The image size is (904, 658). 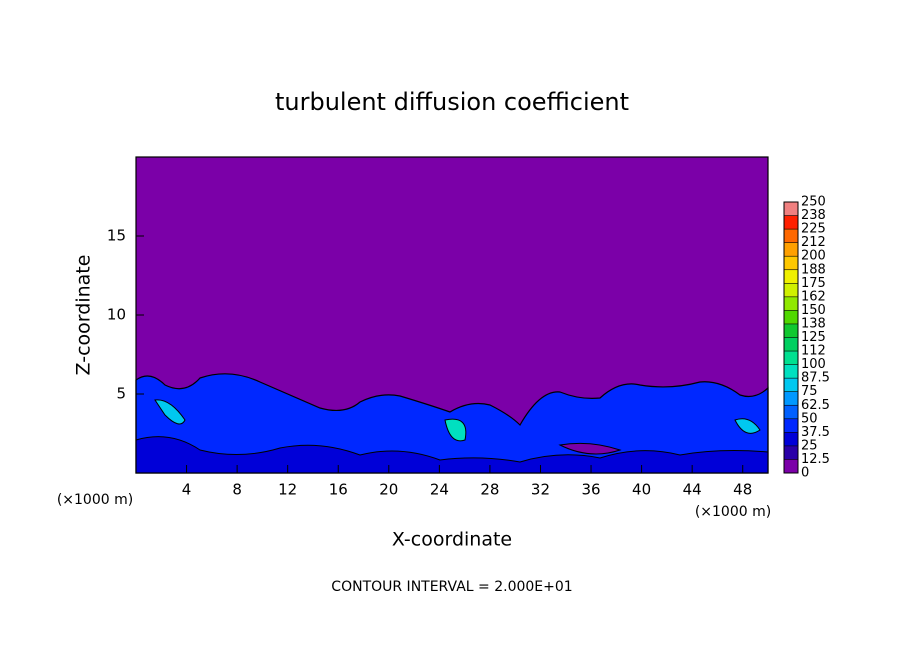 What do you see at coordinates (813, 256) in the screenshot?
I see `colorbar-label: 200` at bounding box center [813, 256].